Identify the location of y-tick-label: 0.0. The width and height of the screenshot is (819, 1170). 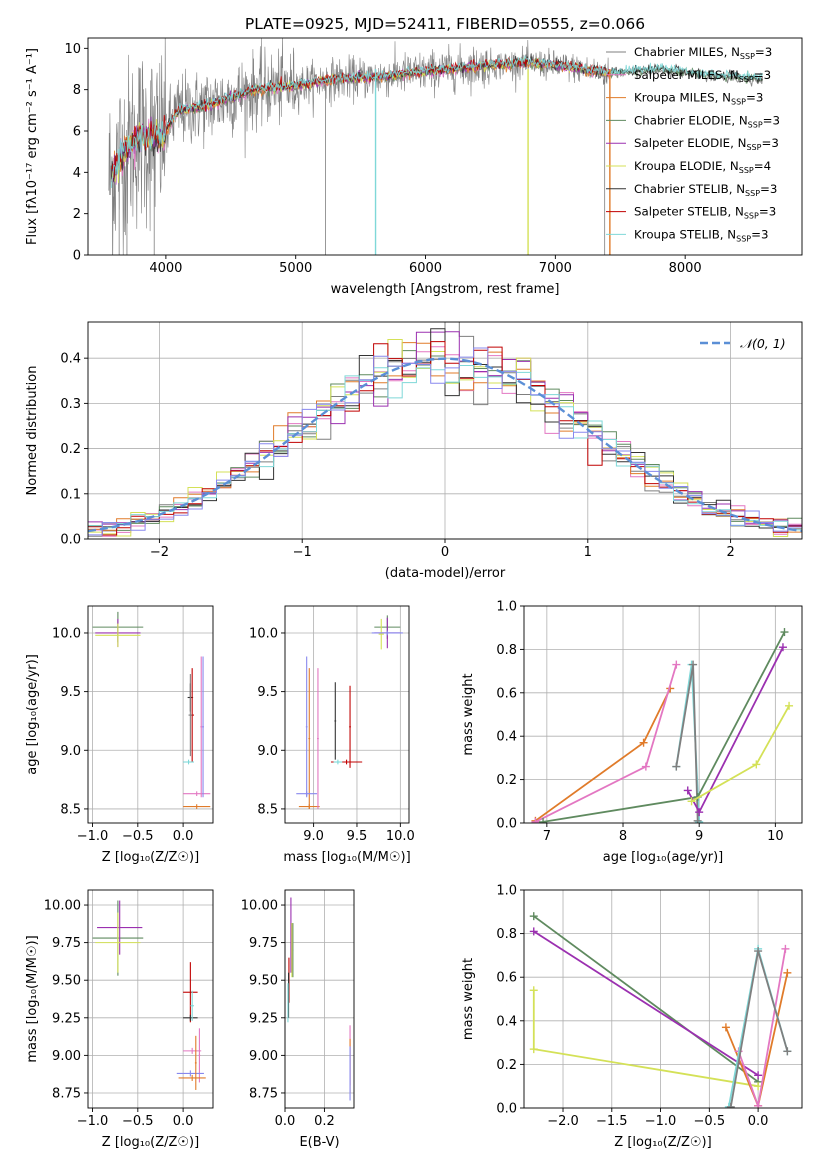
(70, 540).